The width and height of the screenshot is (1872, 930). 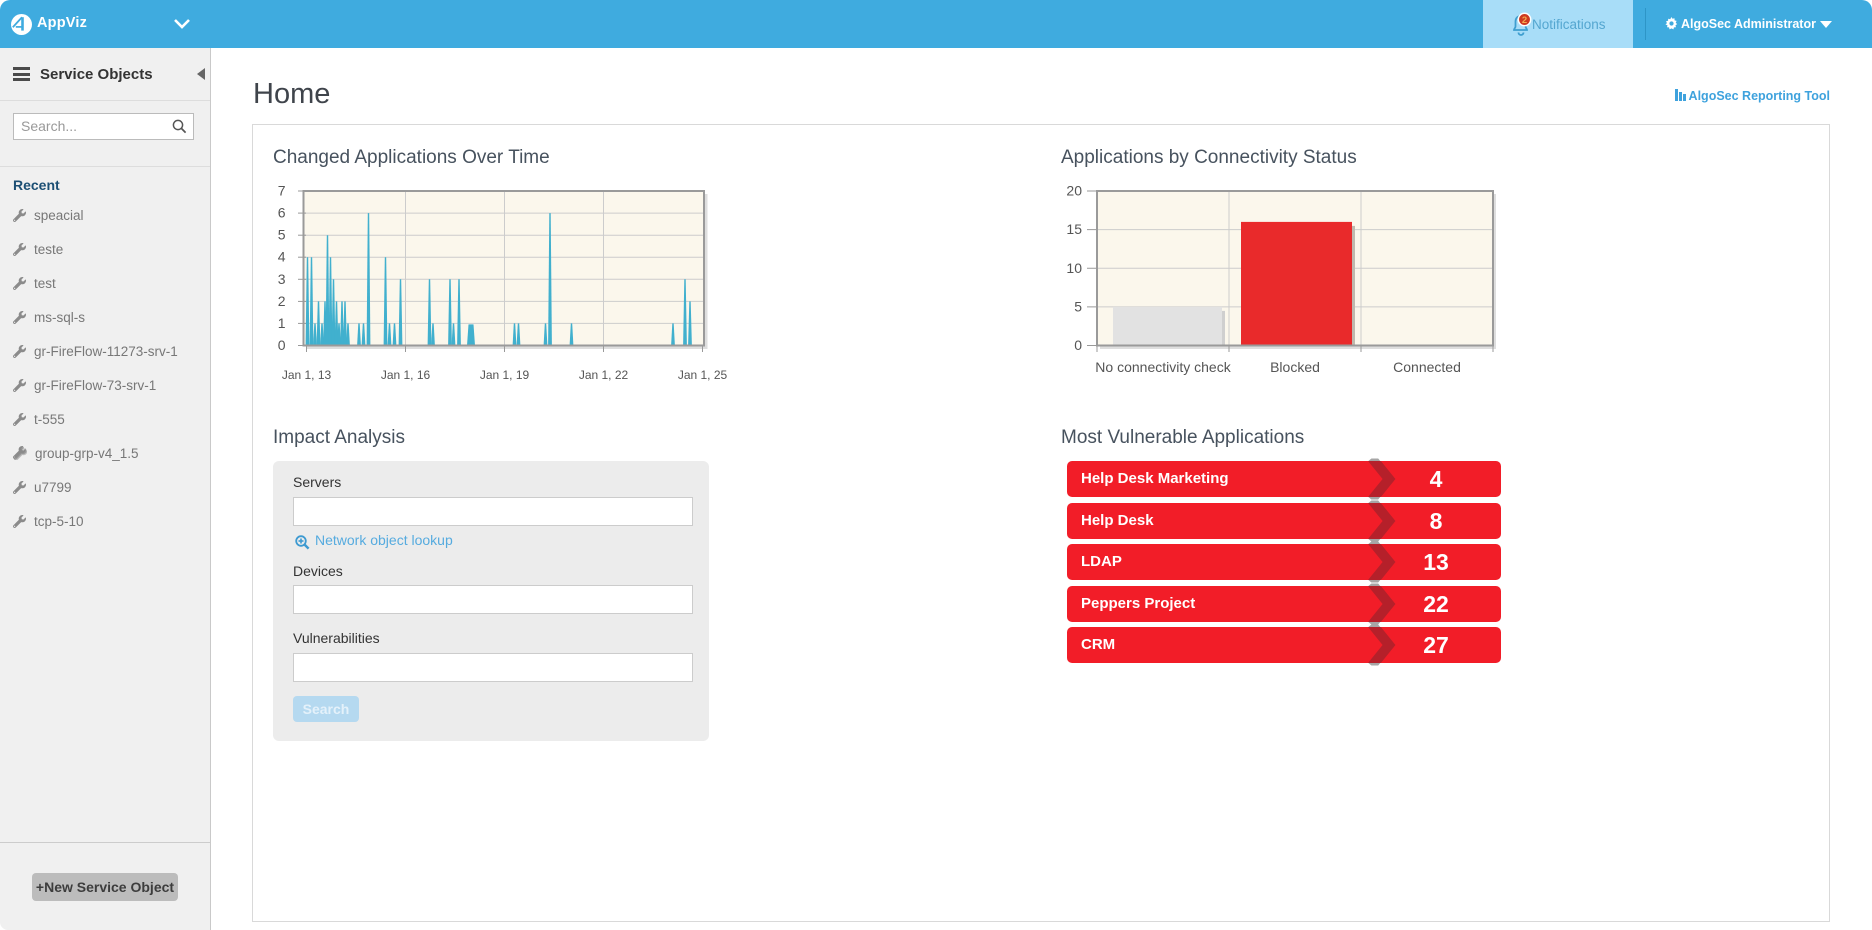 I want to click on svg-text: Blocked, so click(x=1295, y=367).